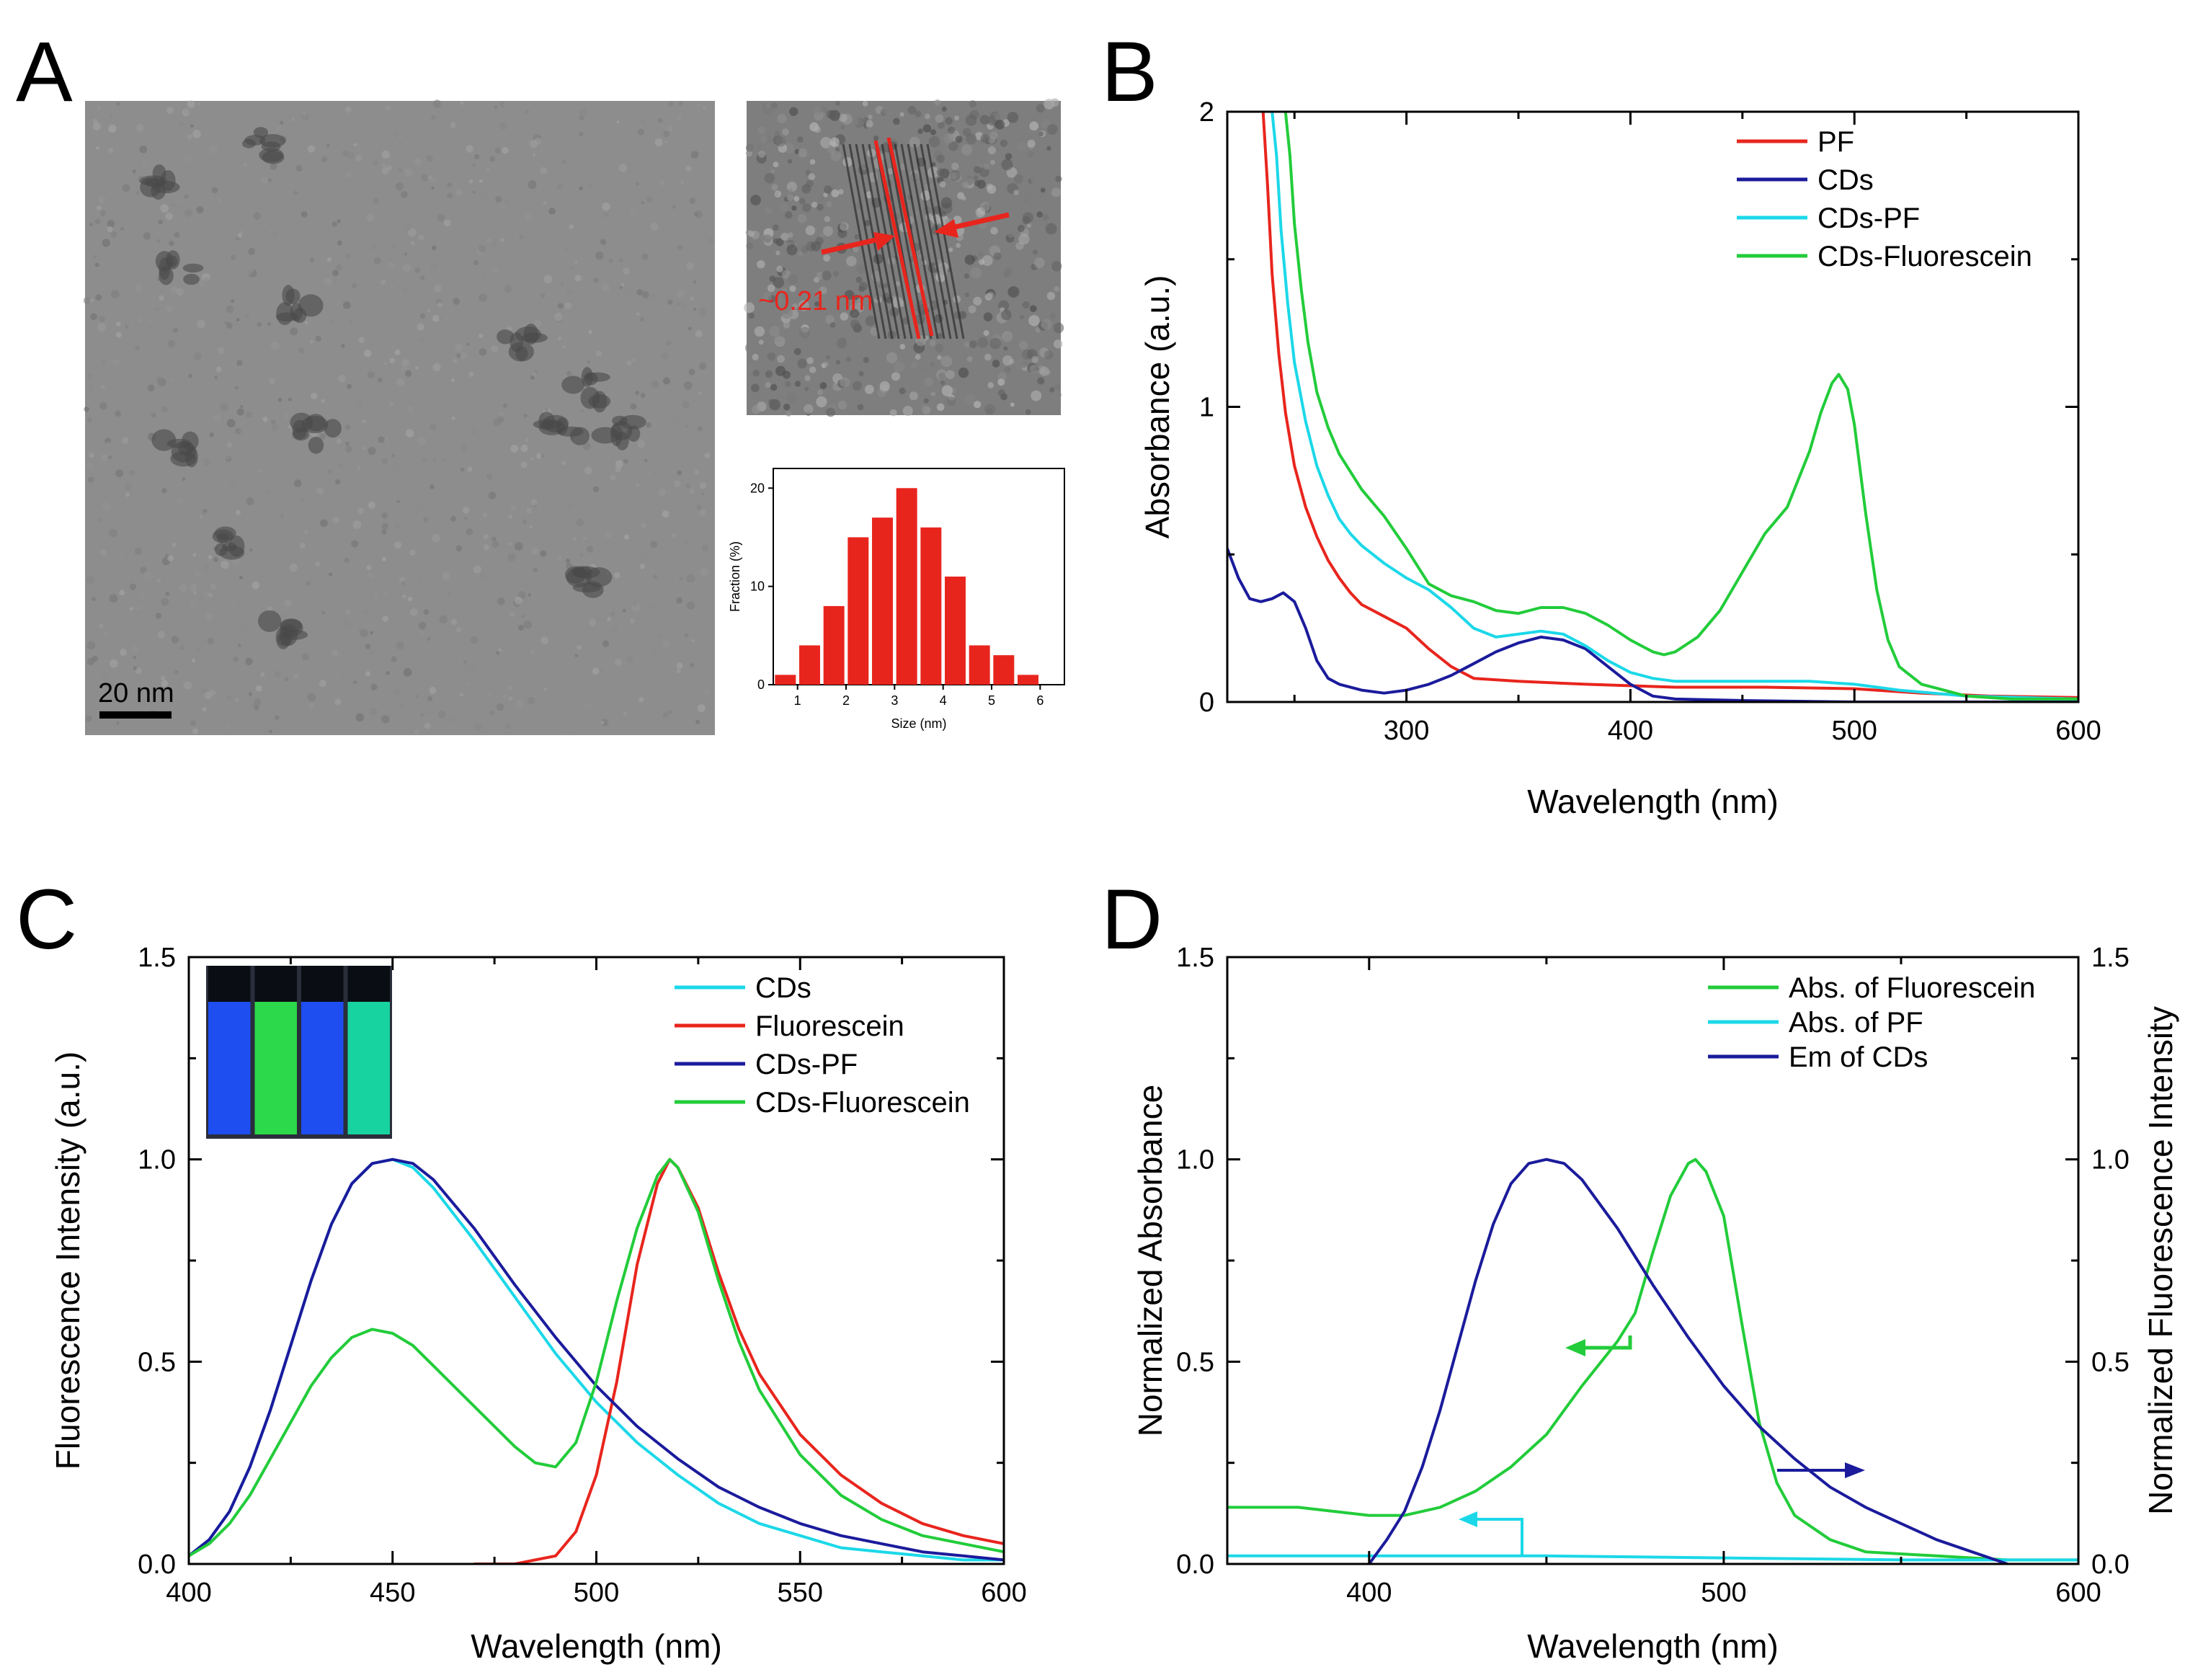 This screenshot has height=1680, width=2198. What do you see at coordinates (884, 241) in the screenshot?
I see `lattice-arrowhead-left` at bounding box center [884, 241].